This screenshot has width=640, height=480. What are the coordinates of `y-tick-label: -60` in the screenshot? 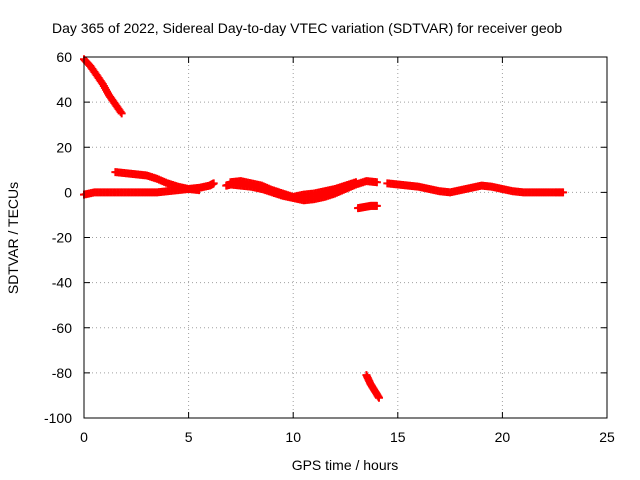 It's located at (62, 328).